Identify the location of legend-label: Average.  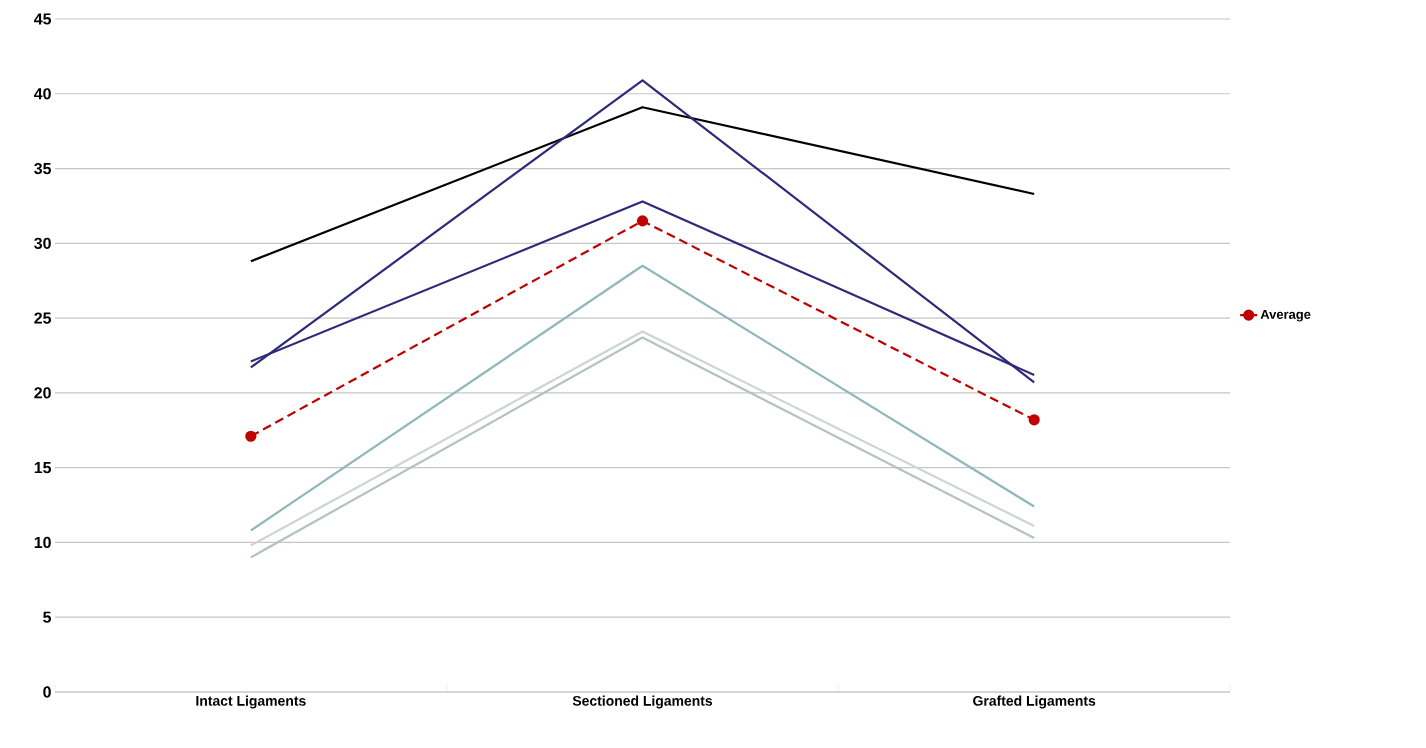
(1285, 315).